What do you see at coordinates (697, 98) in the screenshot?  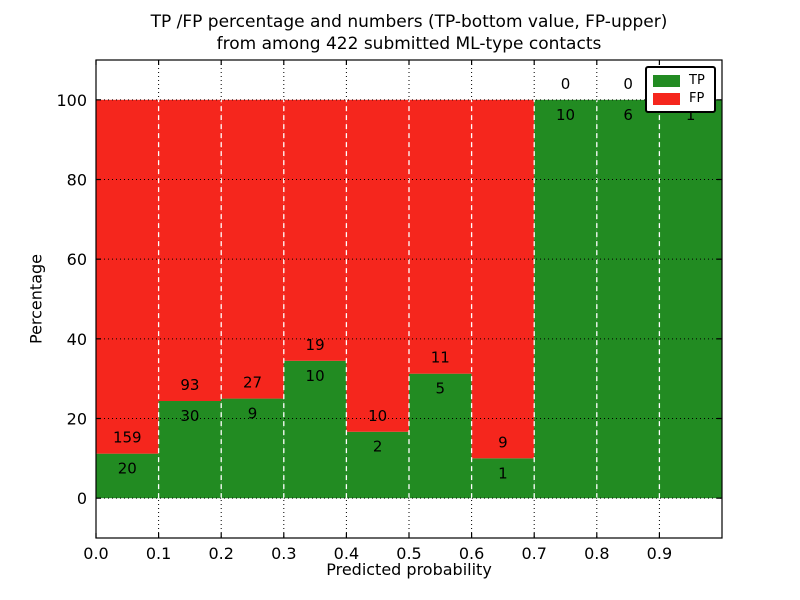 I see `fp-legend-label: FP` at bounding box center [697, 98].